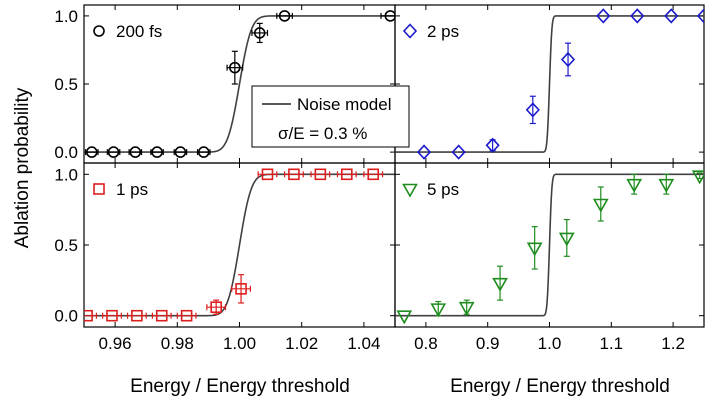  Describe the element at coordinates (363, 343) in the screenshot. I see `x-tick-label: 1.04` at that location.